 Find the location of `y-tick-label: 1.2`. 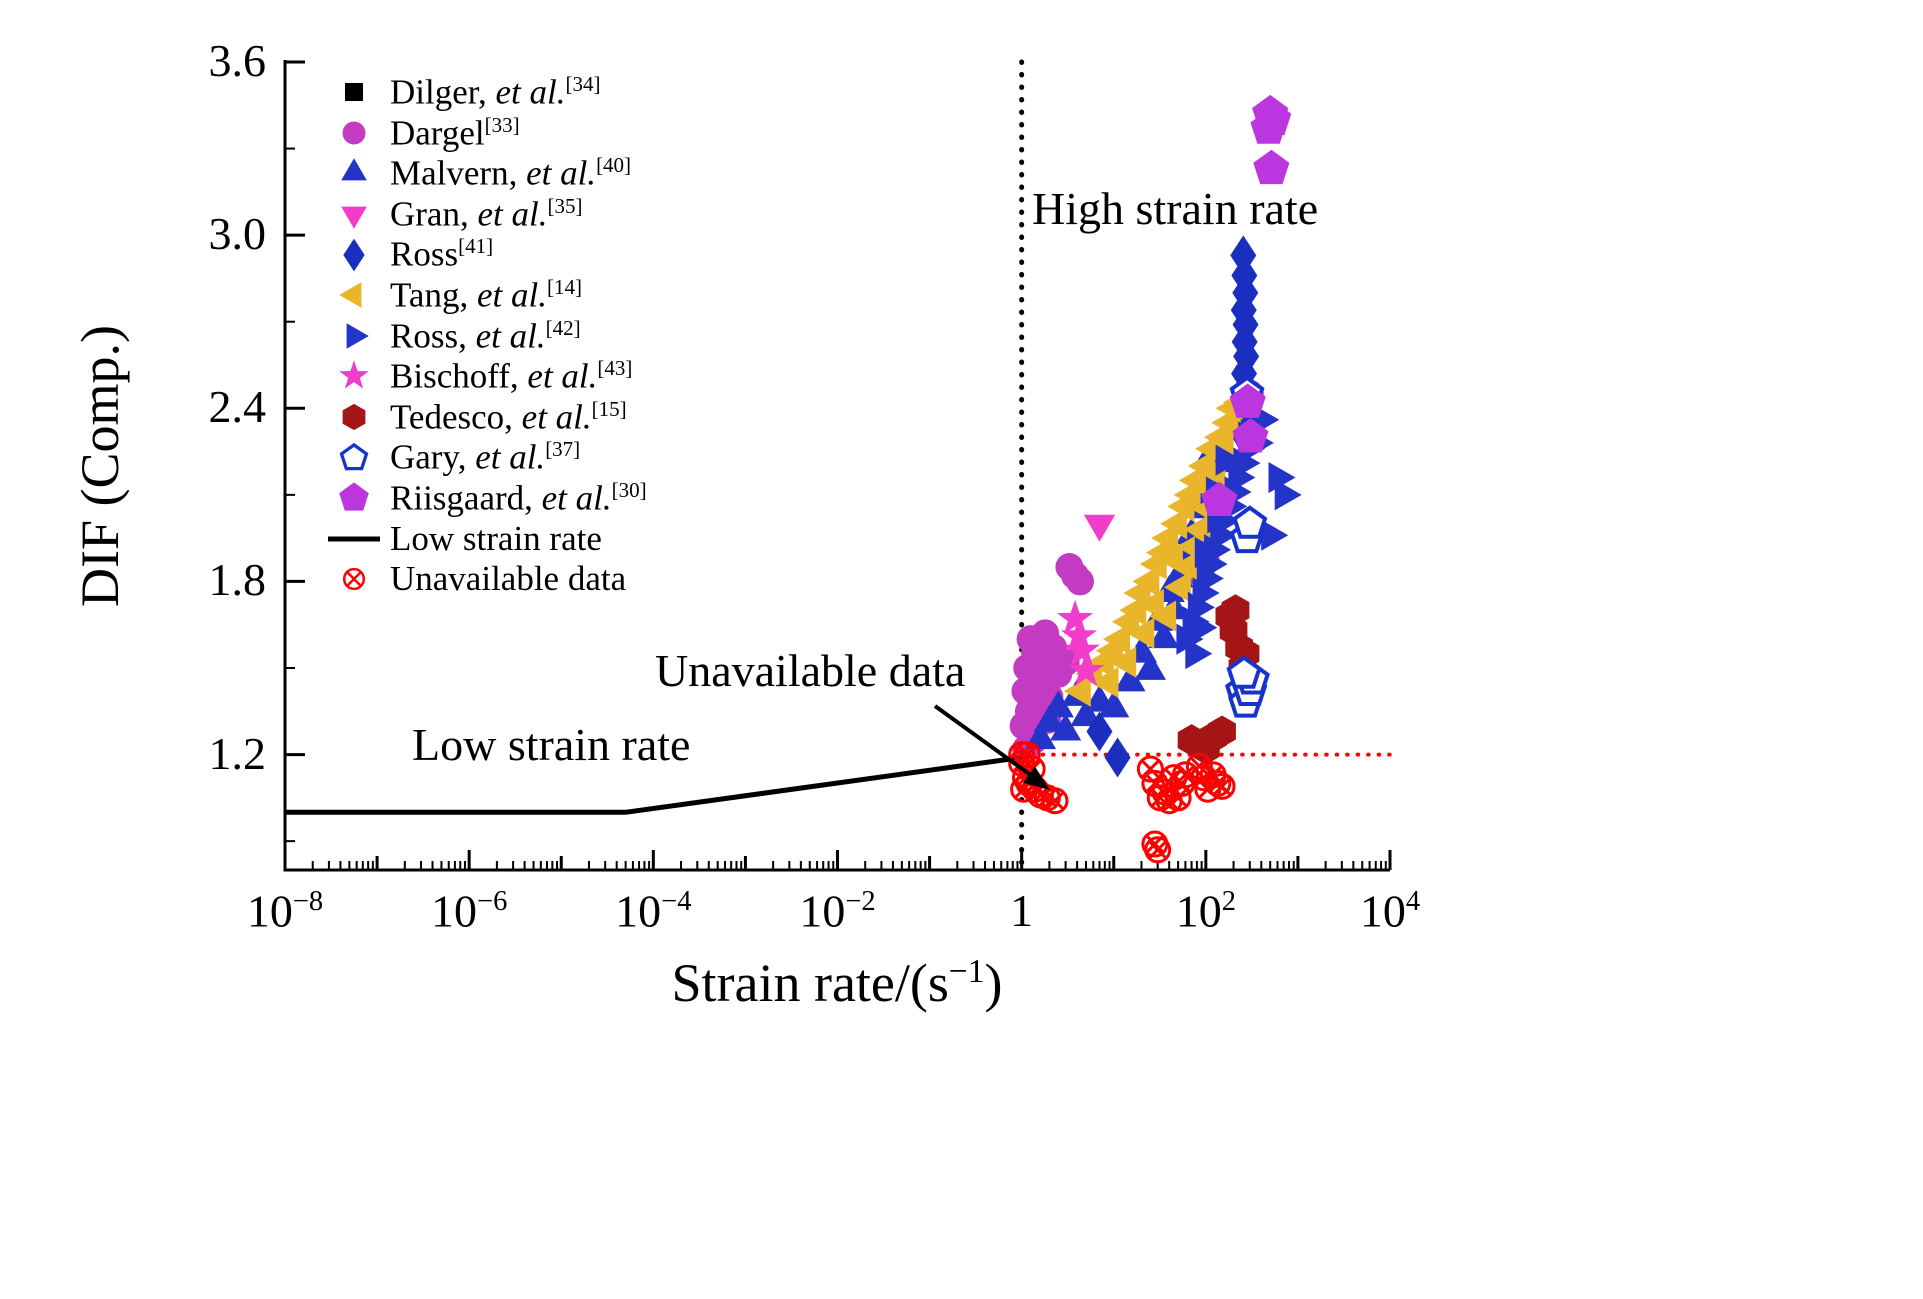

y-tick-label: 1.2 is located at coordinates (237, 753).